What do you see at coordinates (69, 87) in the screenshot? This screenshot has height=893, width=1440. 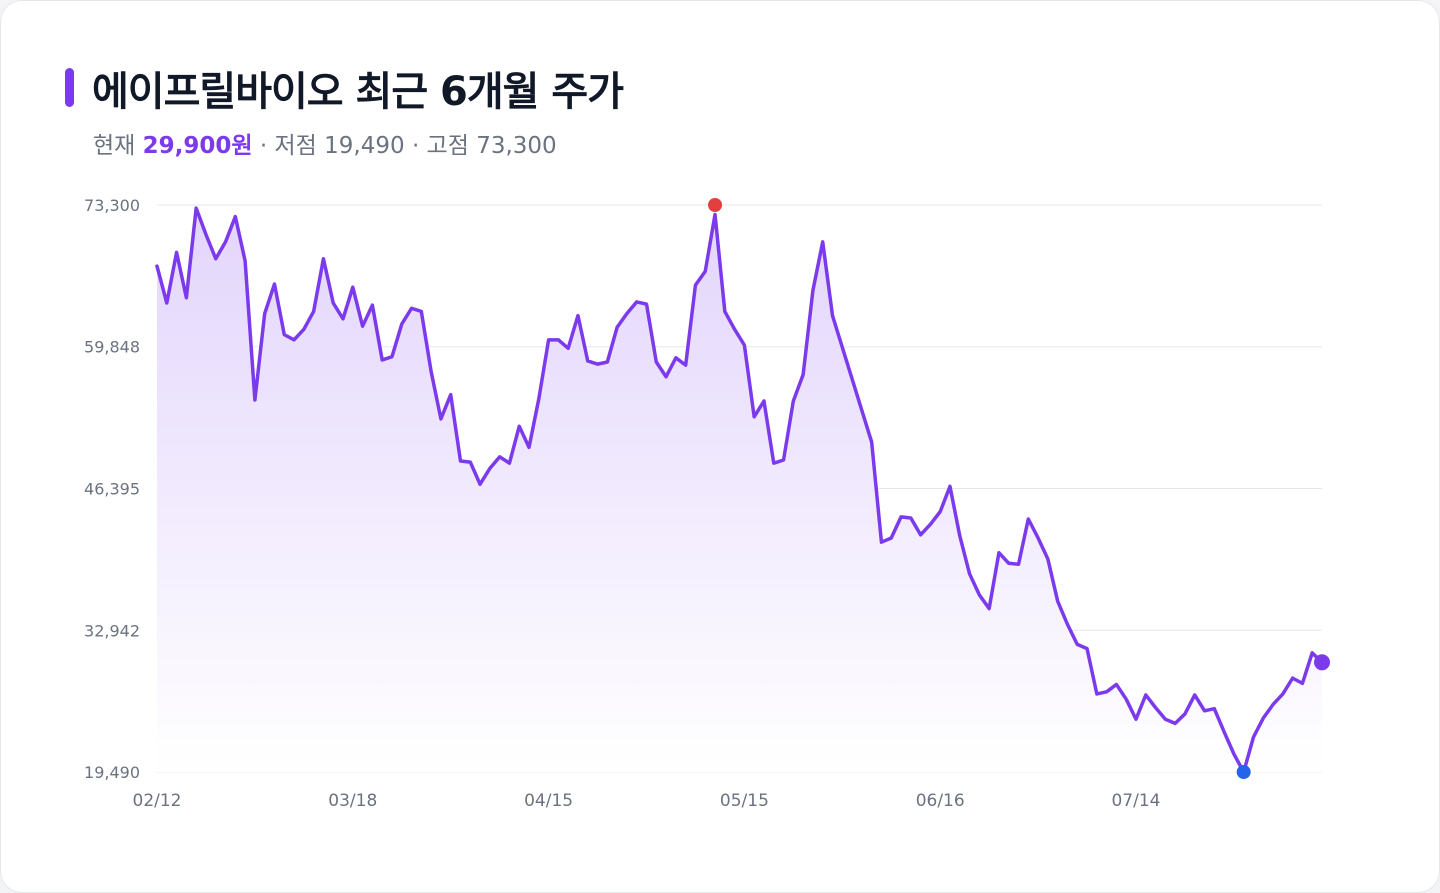 I see `title-accent-bar` at bounding box center [69, 87].